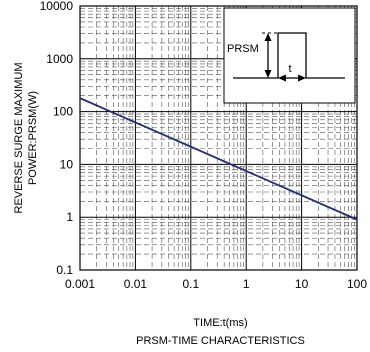 The image size is (370, 352). I want to click on y-tick-label: 1, so click(69, 217).